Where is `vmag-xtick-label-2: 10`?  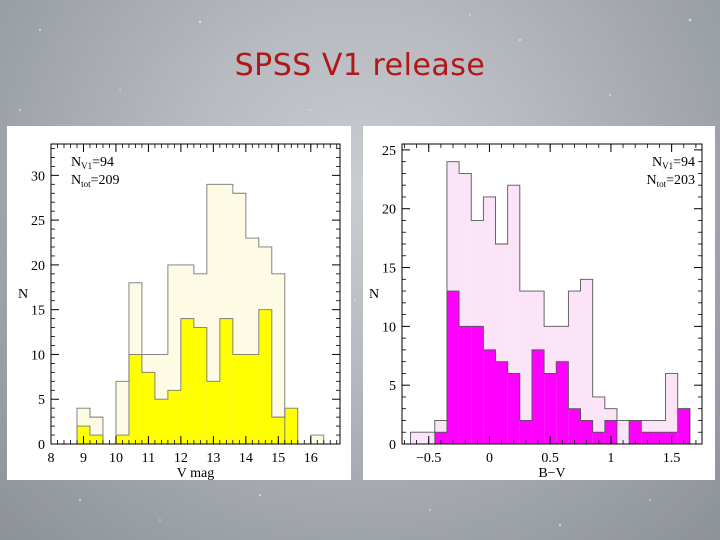 vmag-xtick-label-2: 10 is located at coordinates (116, 458).